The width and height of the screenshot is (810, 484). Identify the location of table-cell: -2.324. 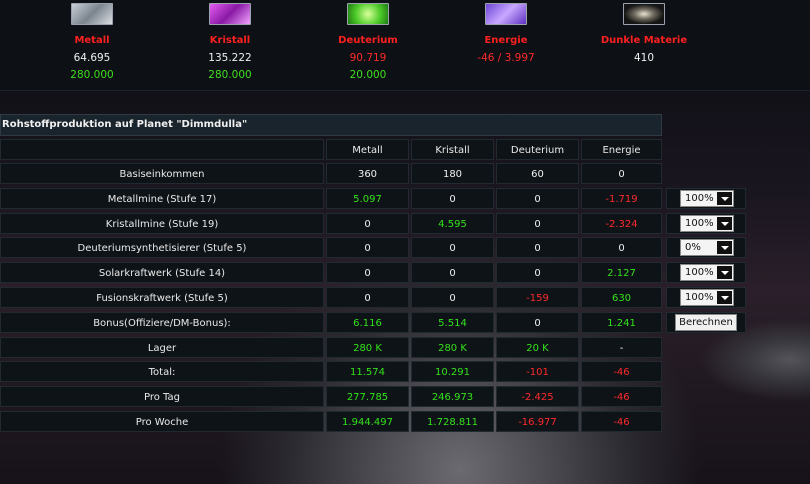
(621, 223).